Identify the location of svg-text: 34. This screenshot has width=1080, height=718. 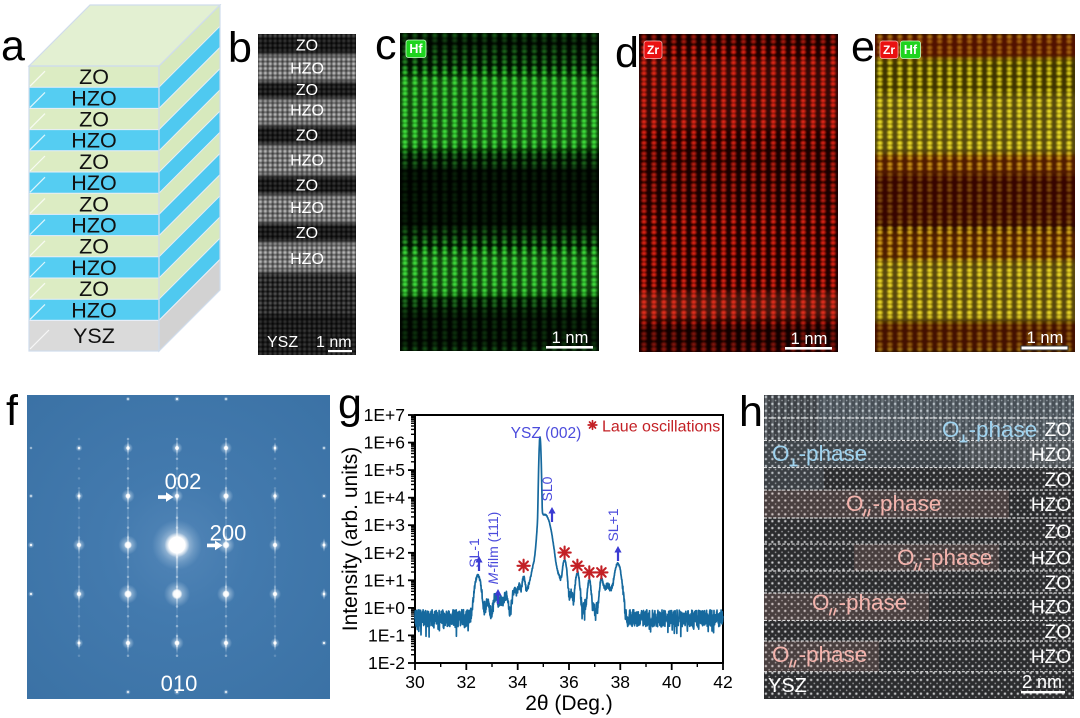
(518, 682).